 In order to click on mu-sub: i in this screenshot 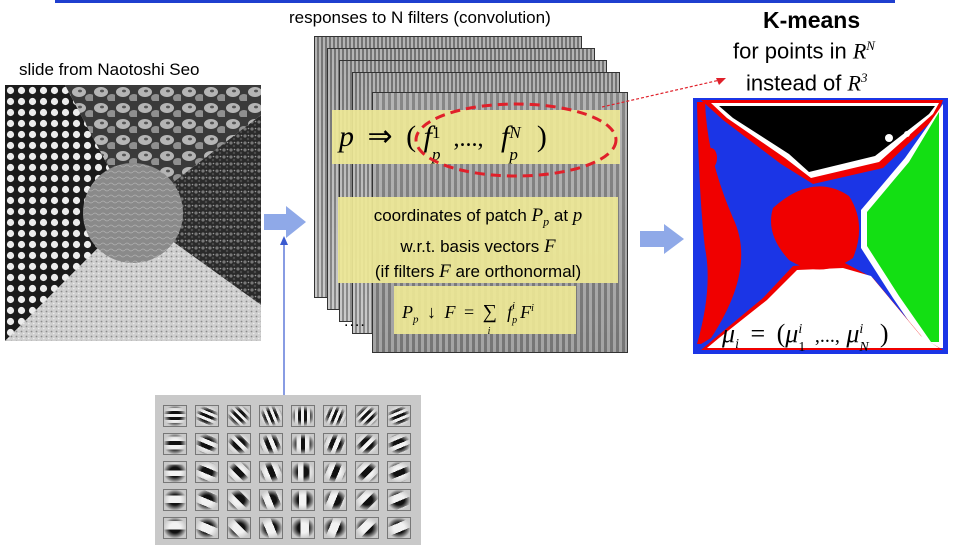, I will do `click(737, 345)`.